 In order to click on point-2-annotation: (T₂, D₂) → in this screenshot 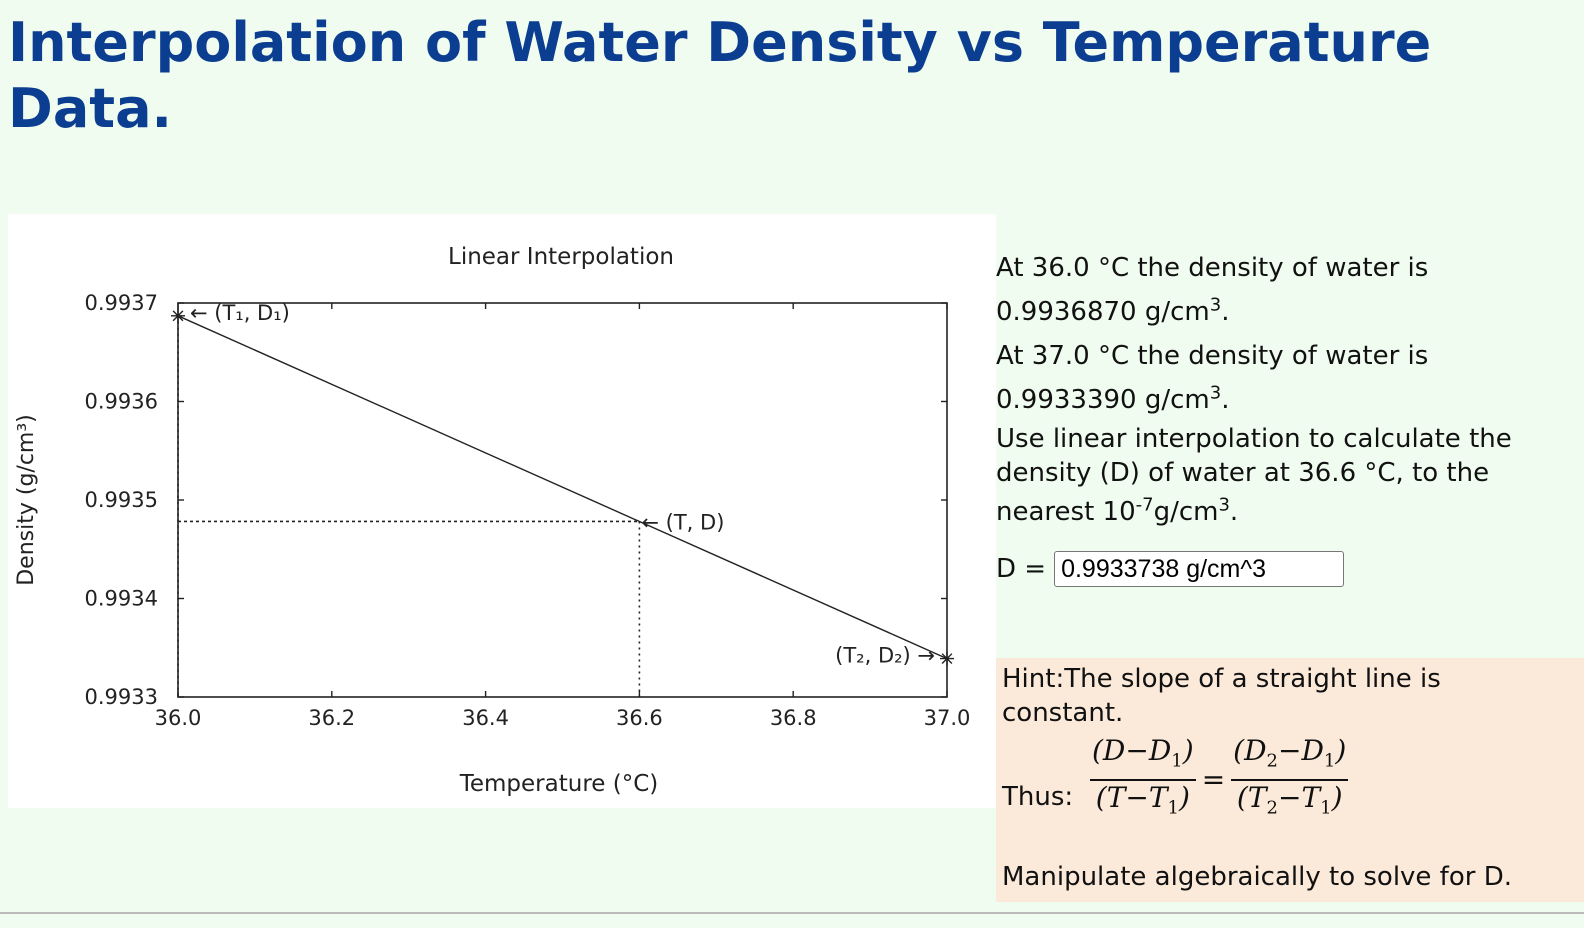, I will do `click(885, 656)`.